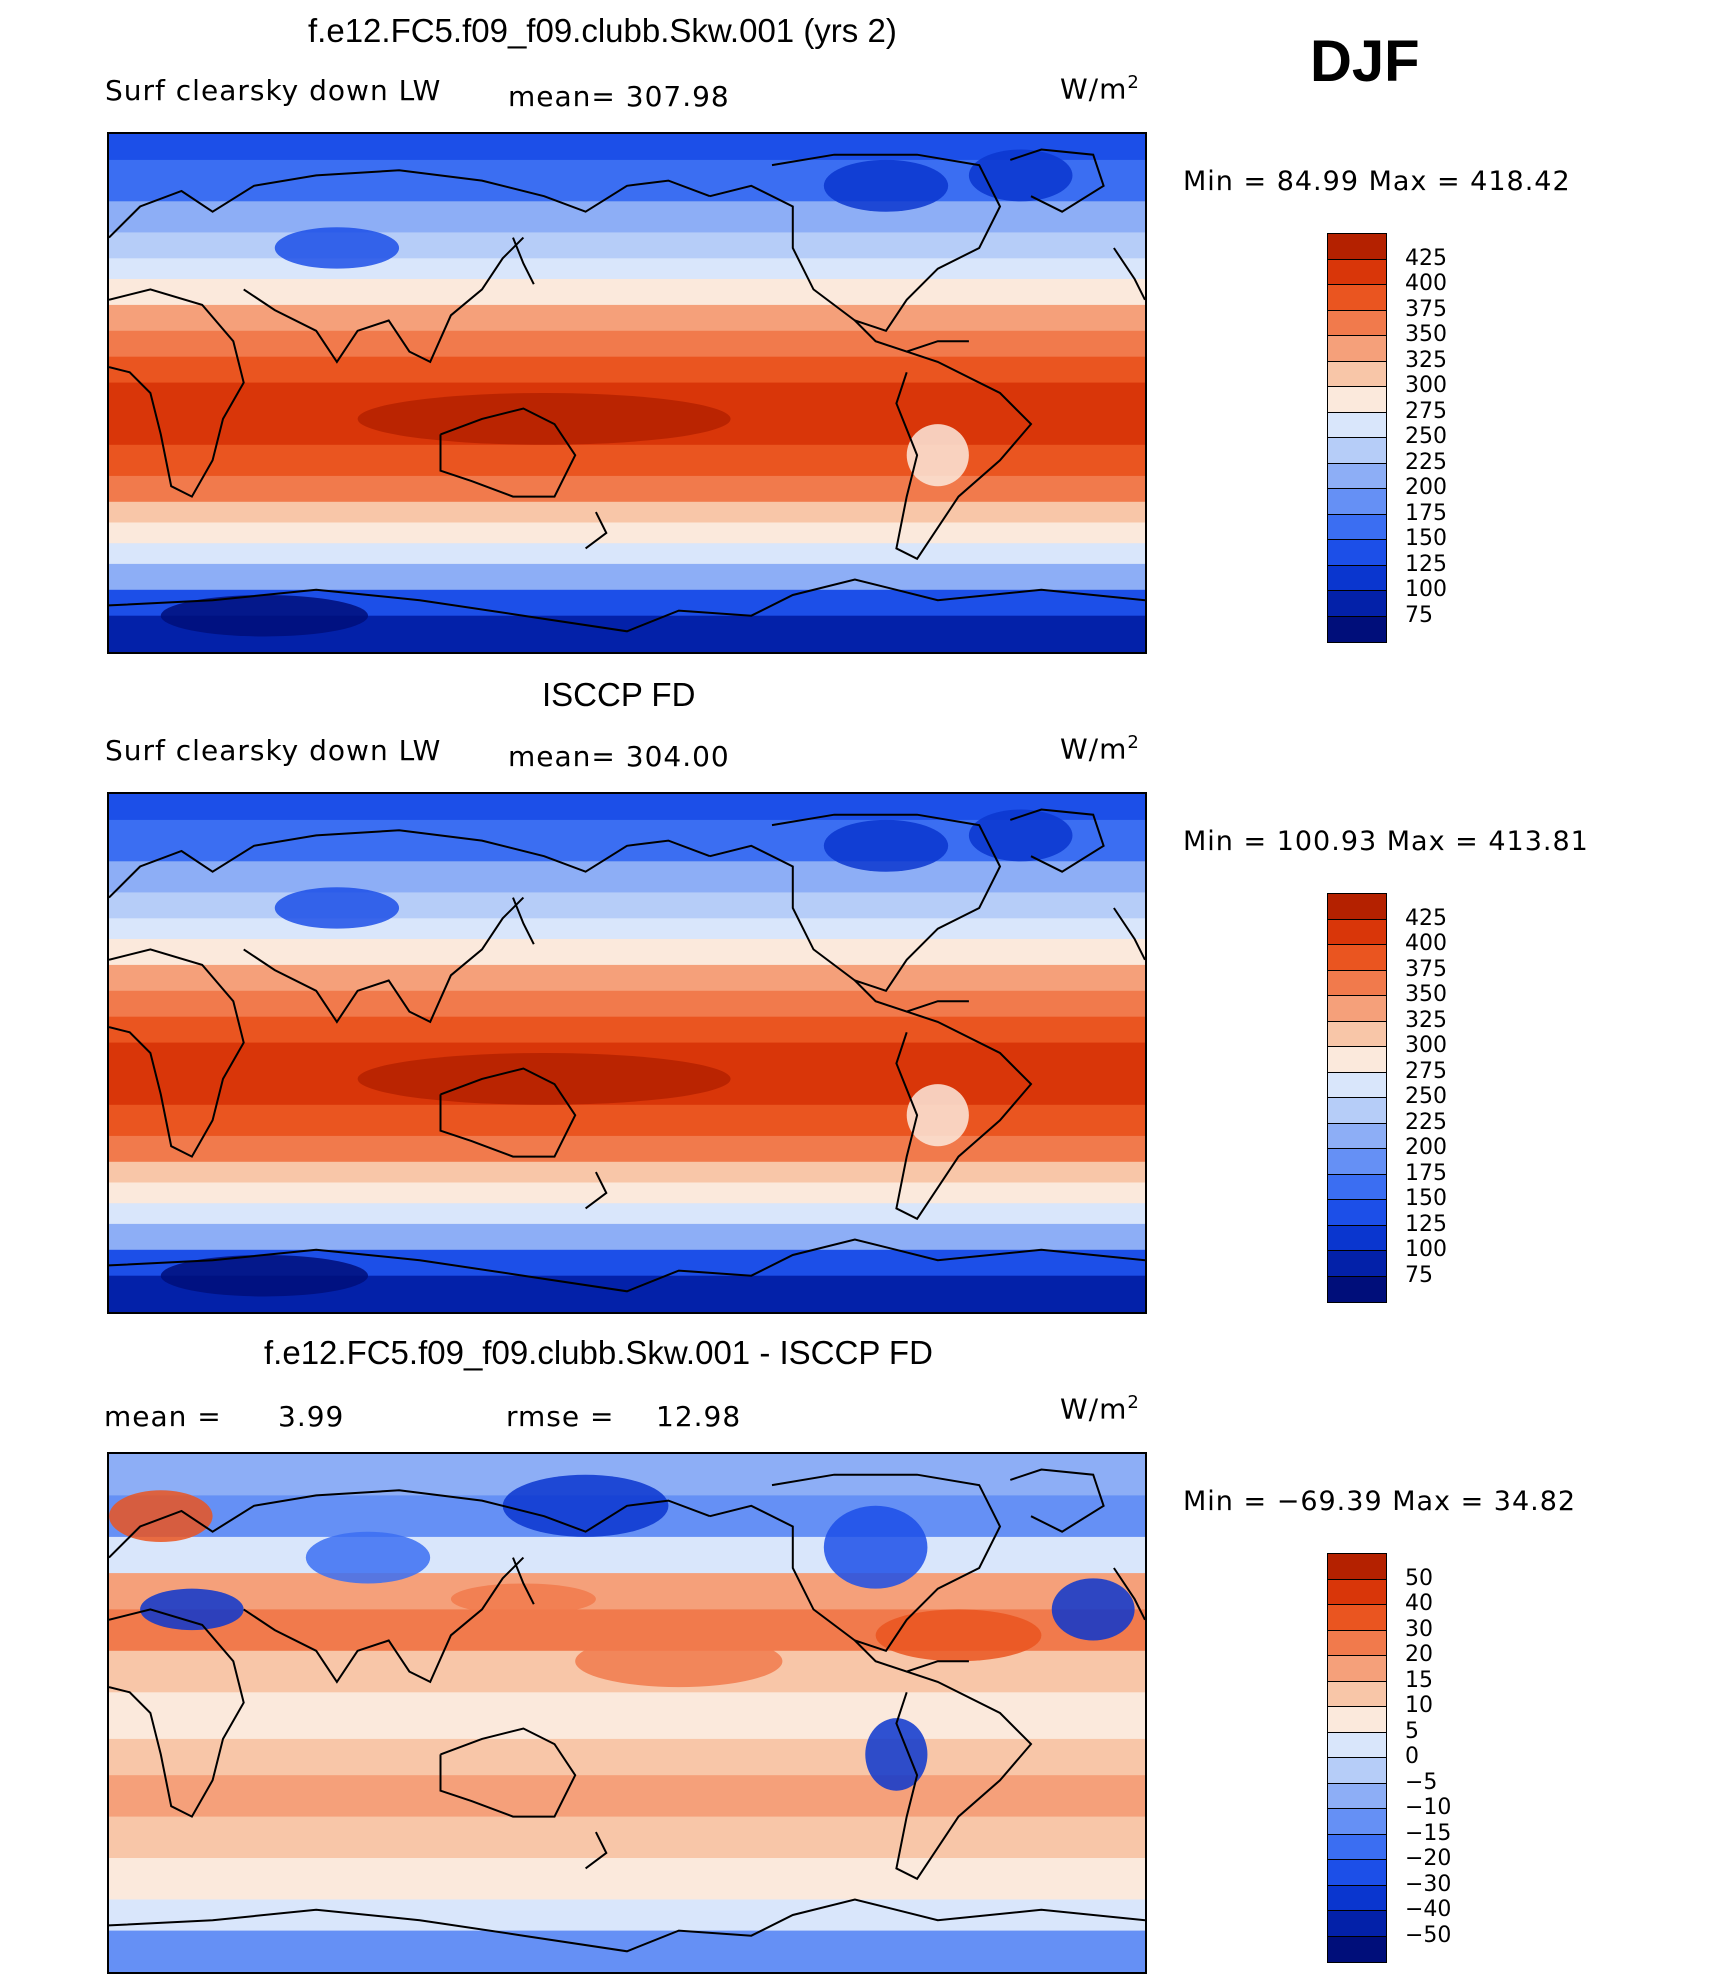  Describe the element at coordinates (1419, 1680) in the screenshot. I see `colorbar-tick-label: 15` at that location.